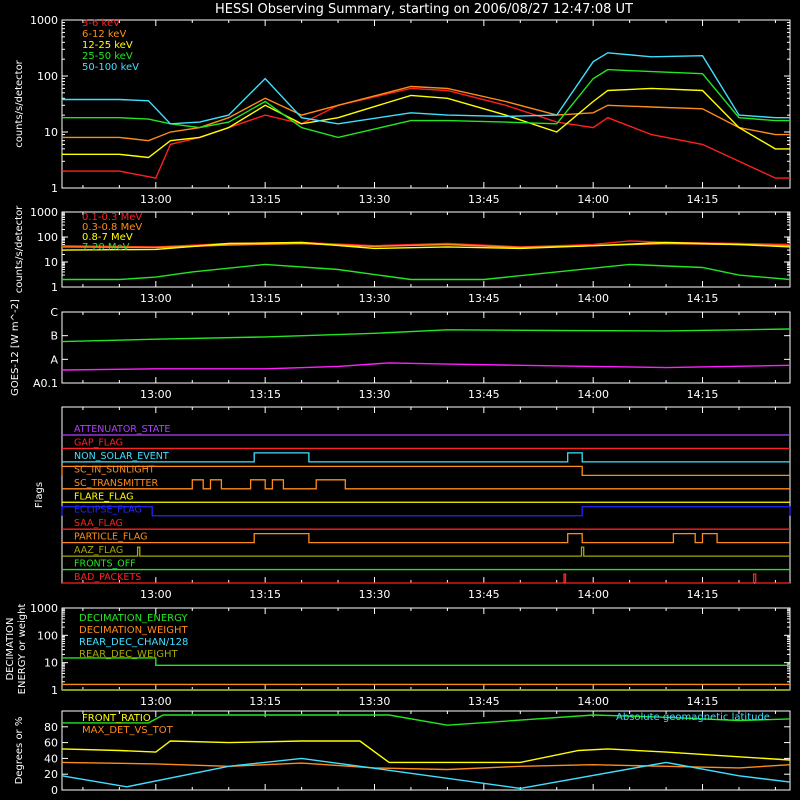  I want to click on legend-entry: FRONT_RATIO, so click(116, 718).